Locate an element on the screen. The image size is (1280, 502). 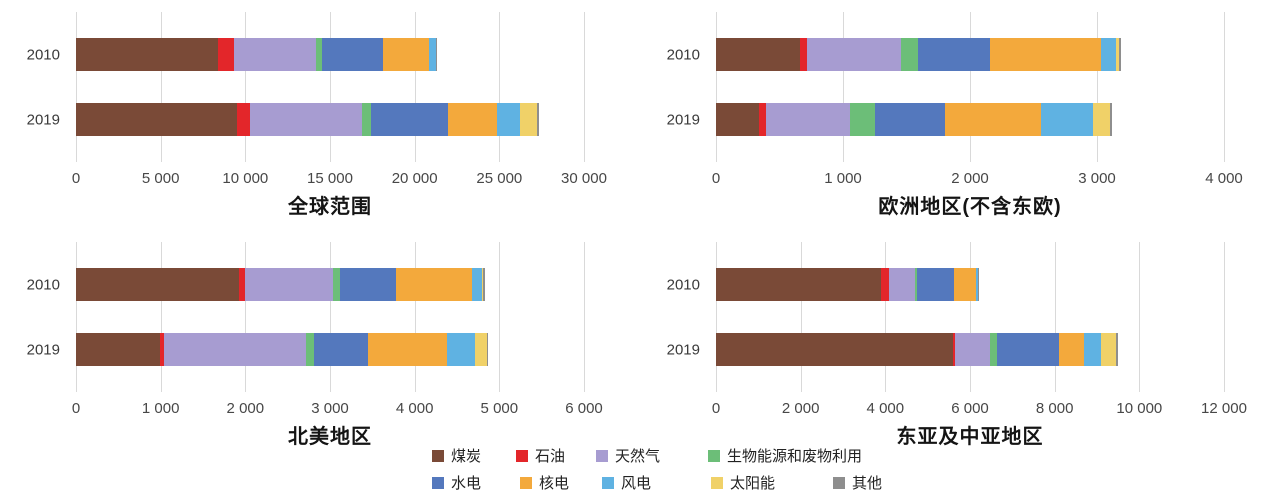
legend-item-oil: 石油 is located at coordinates (556, 455).